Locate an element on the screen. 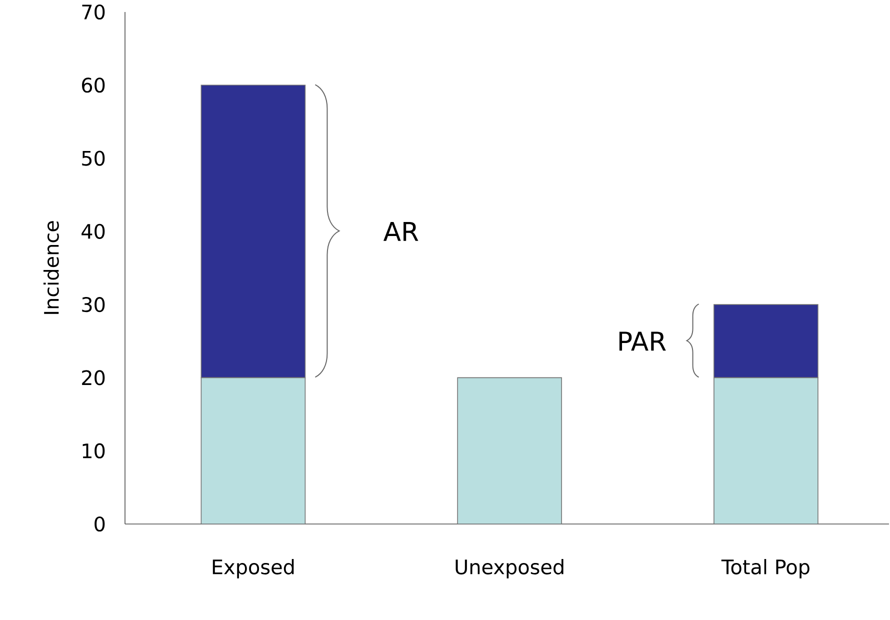 Image resolution: width=890 pixels, height=620 pixels. y-tick-label: 40 is located at coordinates (93, 231).